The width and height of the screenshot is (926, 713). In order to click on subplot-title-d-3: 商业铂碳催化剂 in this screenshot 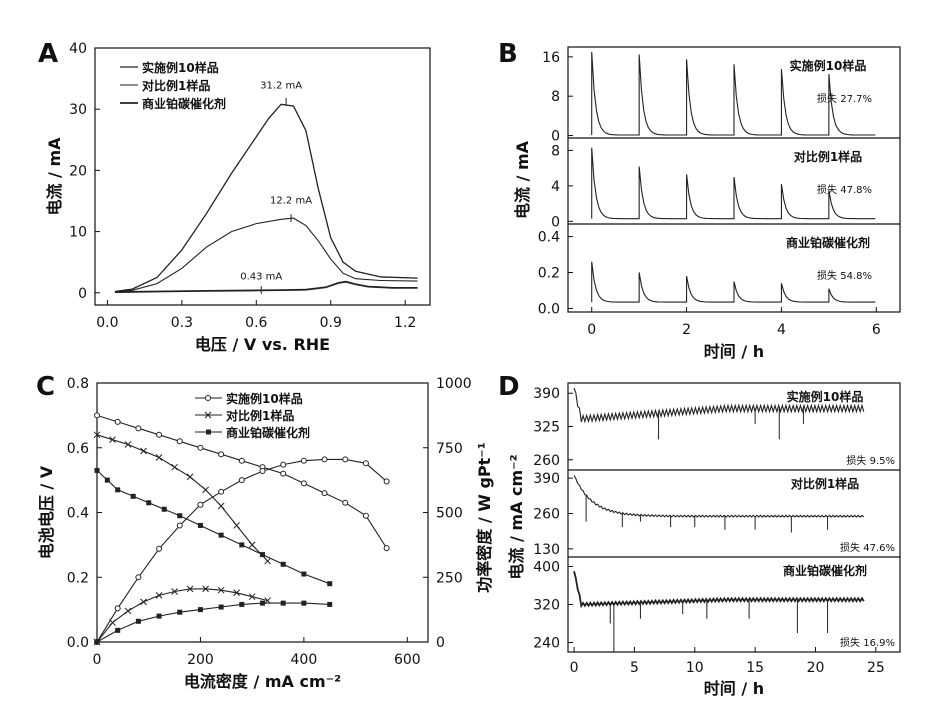, I will do `click(825, 570)`.